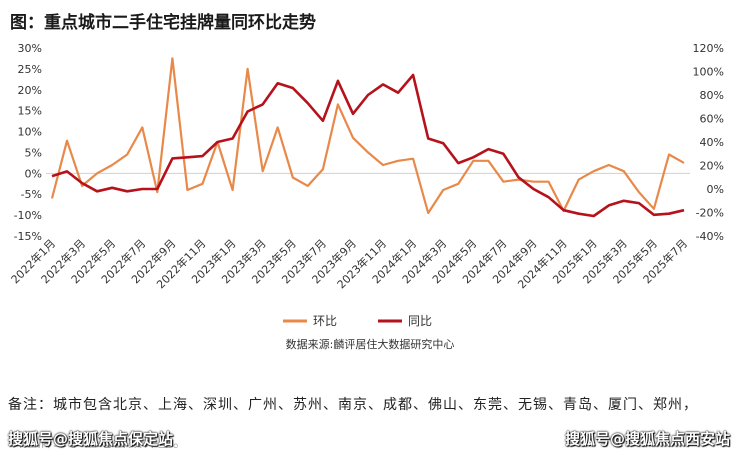 This screenshot has width=740, height=454. I want to click on watermark-left: 搜狐号@搜狐焦点保定站, so click(91, 439).